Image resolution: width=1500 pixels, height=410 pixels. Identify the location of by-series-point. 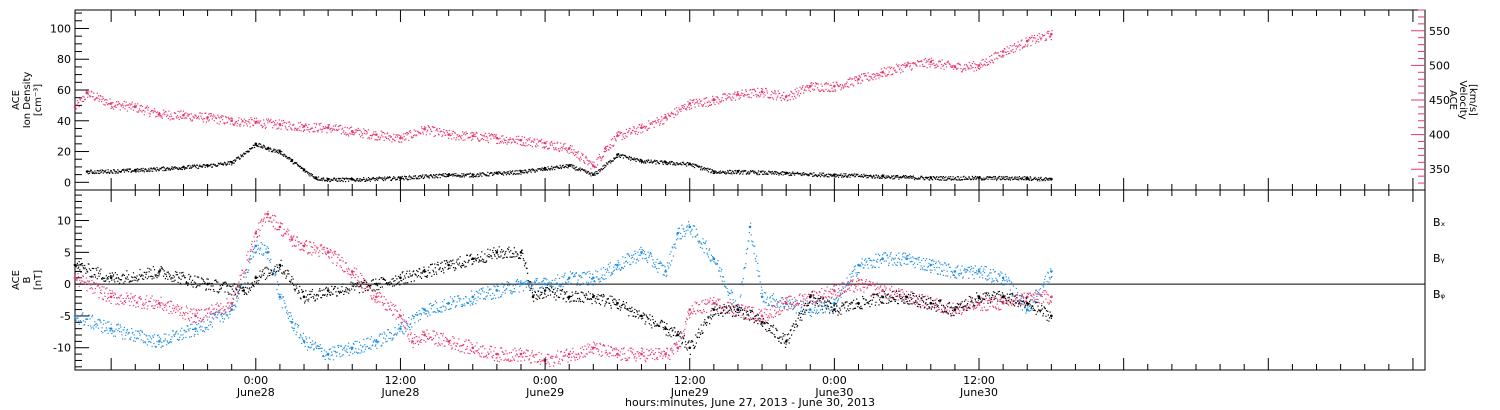
(569, 278).